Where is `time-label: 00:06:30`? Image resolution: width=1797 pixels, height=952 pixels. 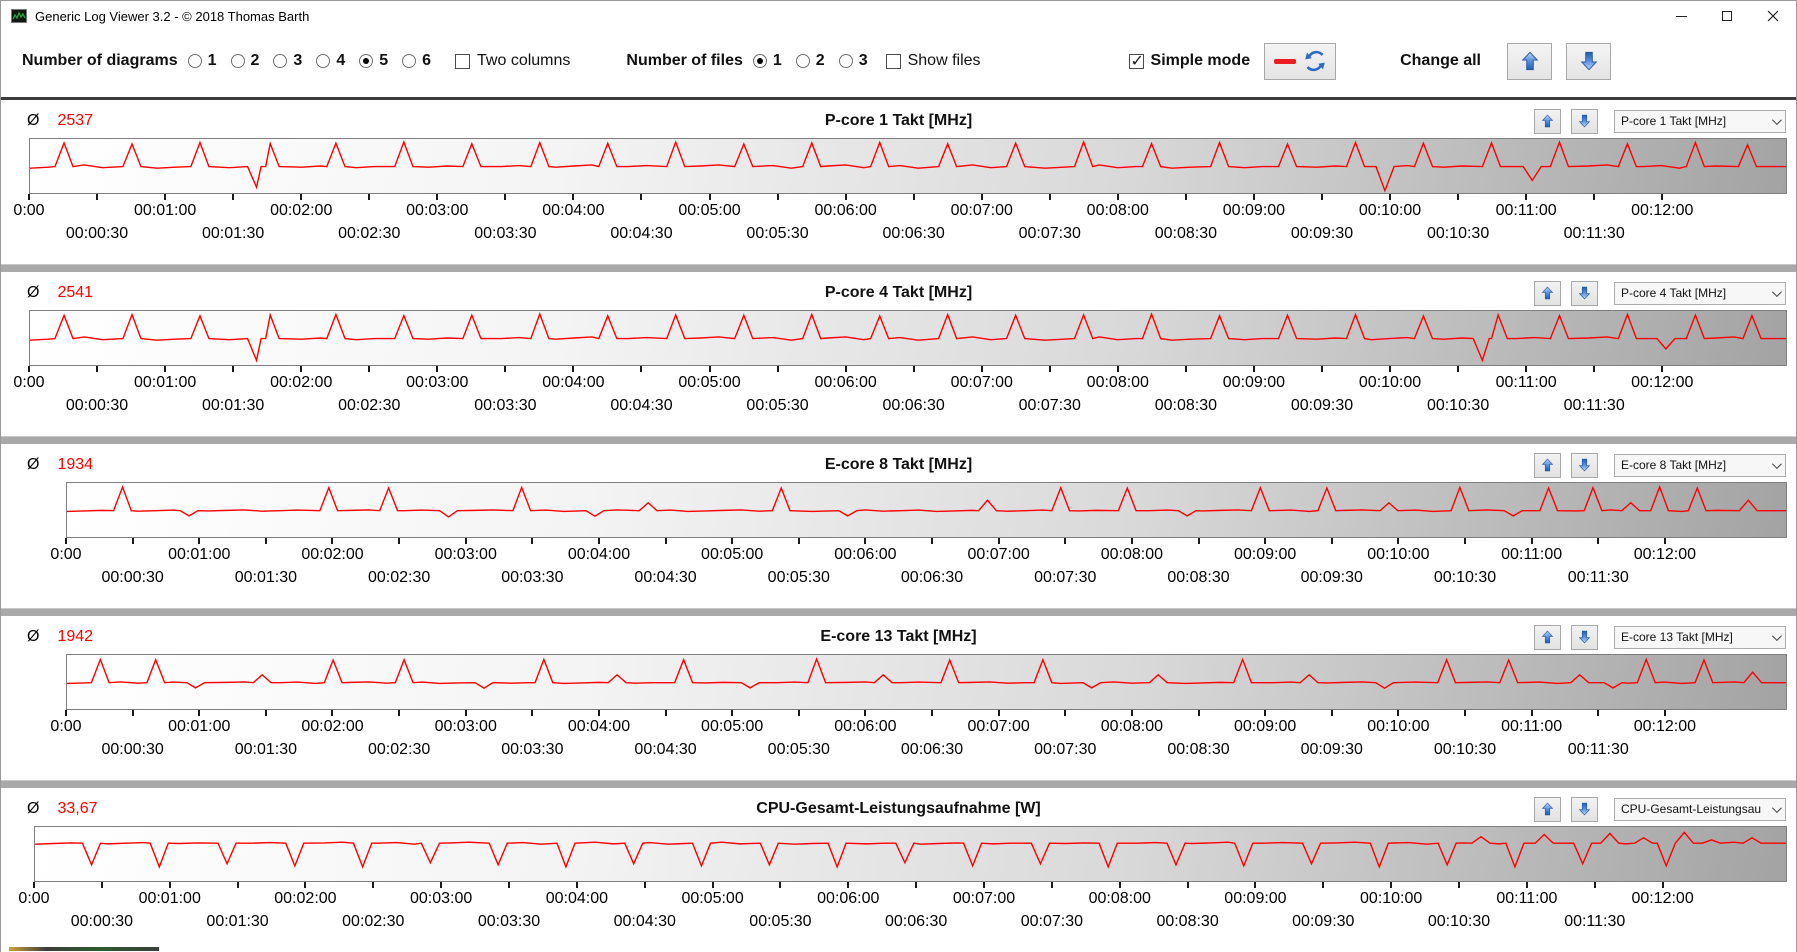 time-label: 00:06:30 is located at coordinates (932, 577).